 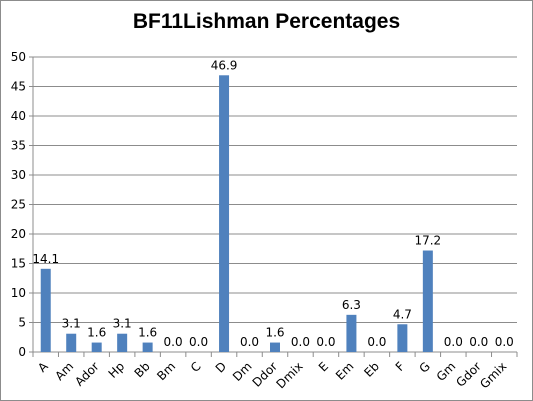 What do you see at coordinates (371, 369) in the screenshot?
I see `x-tick-label-Eb: Eb` at bounding box center [371, 369].